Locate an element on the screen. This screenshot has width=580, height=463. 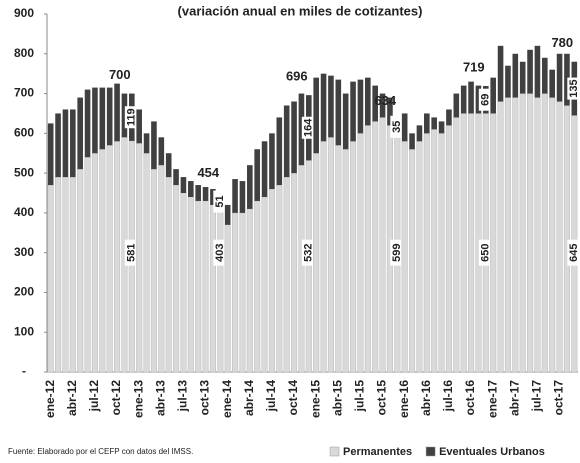
value-label: 69 is located at coordinates (486, 100).